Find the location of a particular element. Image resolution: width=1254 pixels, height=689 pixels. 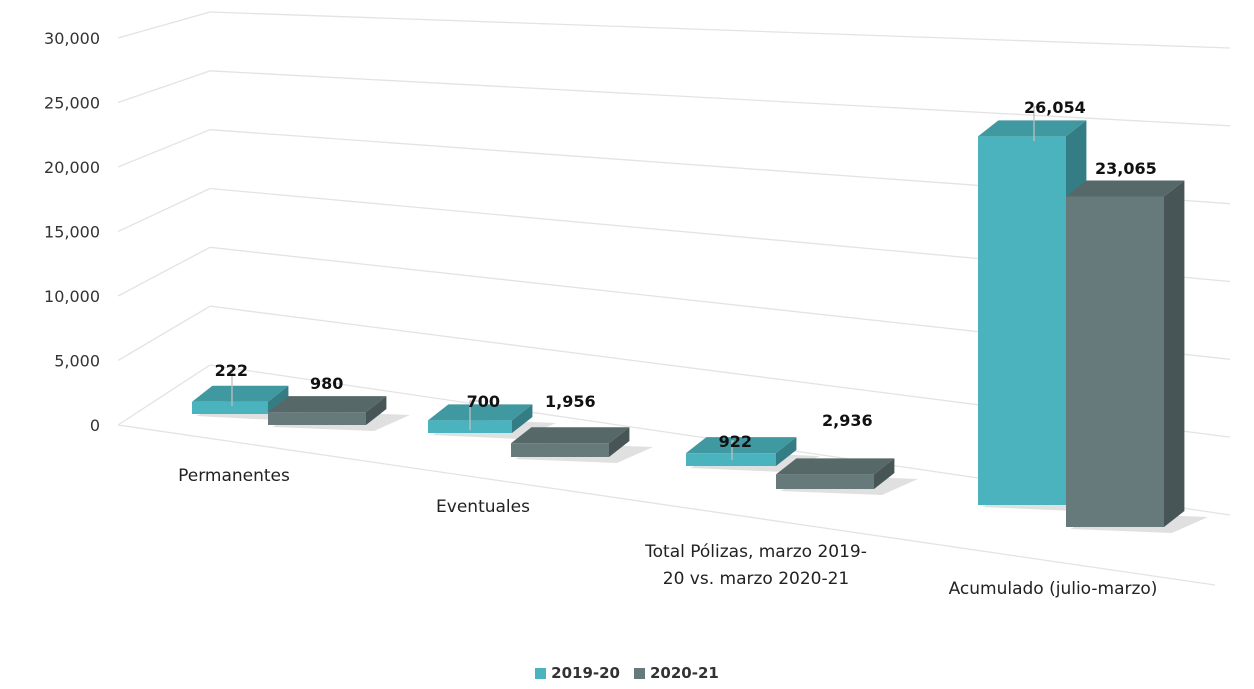

category-label-line: Permanentes is located at coordinates (234, 476).